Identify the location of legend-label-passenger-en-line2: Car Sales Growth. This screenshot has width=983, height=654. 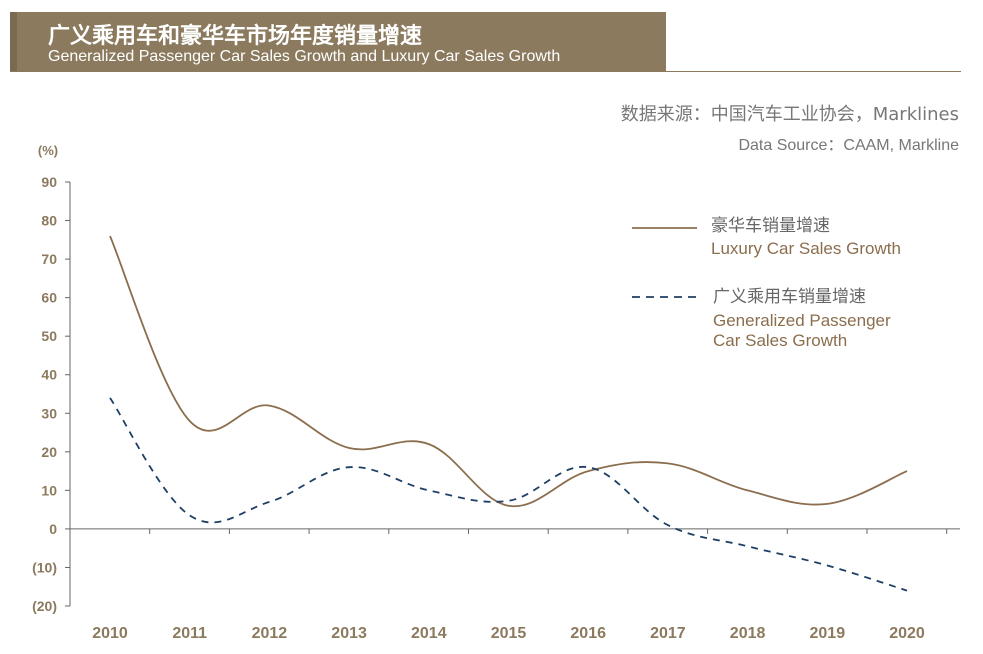
(780, 340).